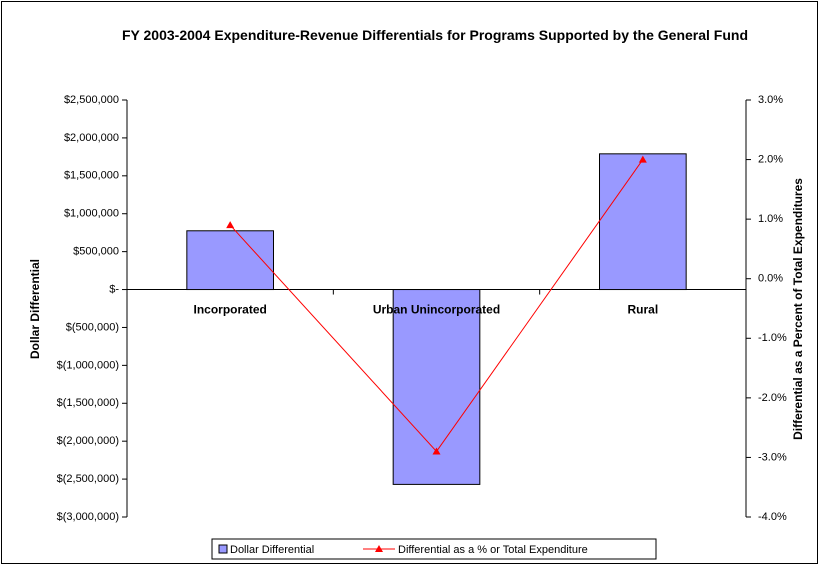 This screenshot has width=819, height=565. What do you see at coordinates (88, 479) in the screenshot?
I see `y-tick-label: $(2,500,000)` at bounding box center [88, 479].